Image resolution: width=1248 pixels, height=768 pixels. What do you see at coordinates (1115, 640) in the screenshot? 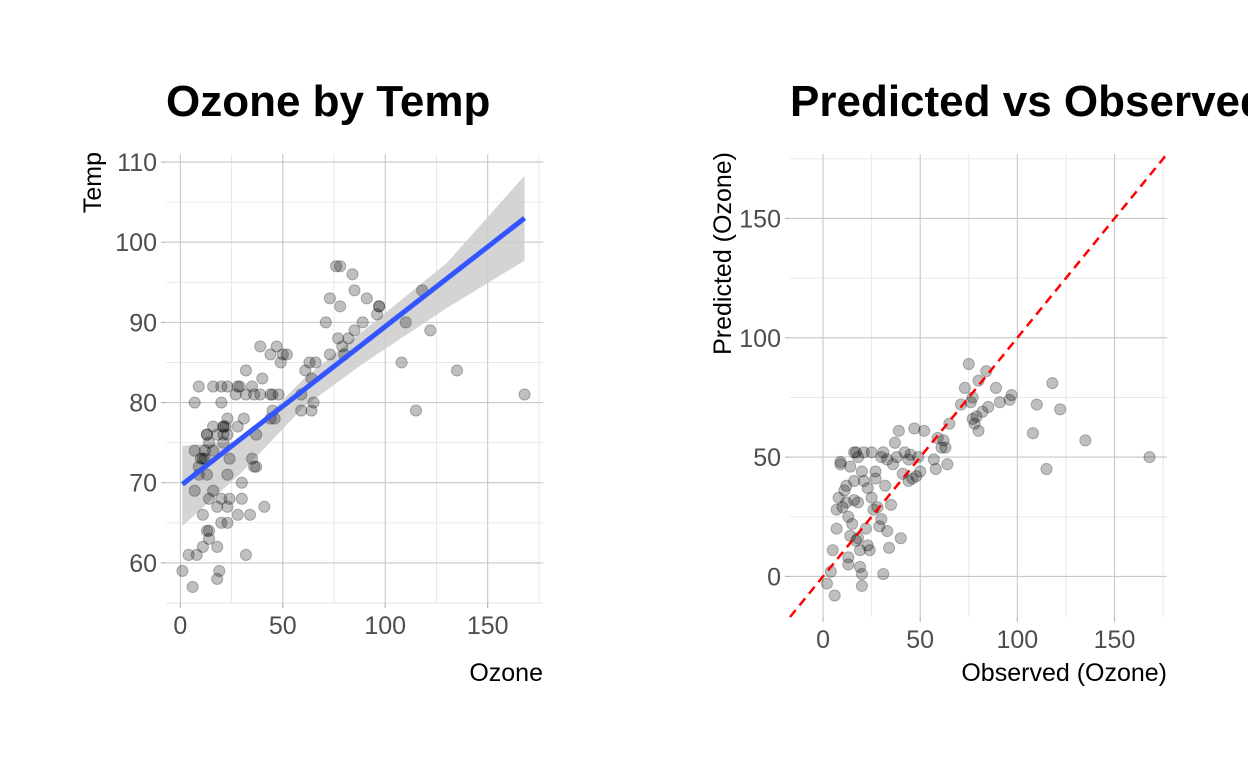
I see `x-tick-label: 150` at bounding box center [1115, 640].